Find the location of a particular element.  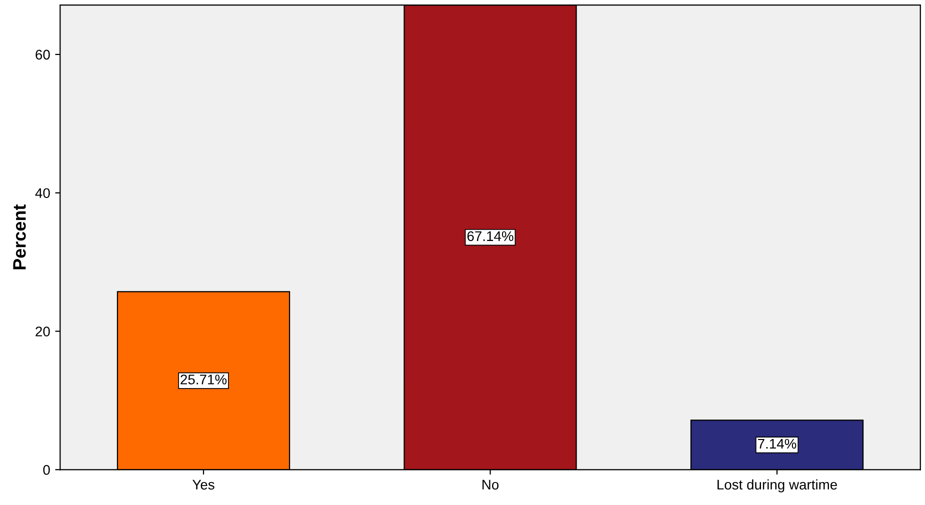

y-tick-label: 60 is located at coordinates (43, 55).